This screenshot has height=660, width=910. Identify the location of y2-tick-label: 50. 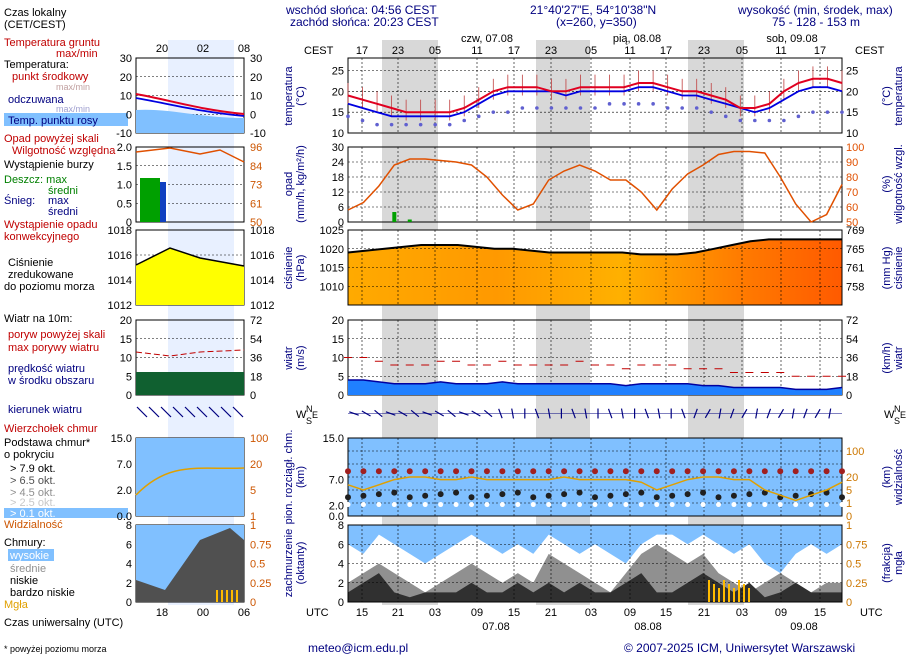
(852, 223).